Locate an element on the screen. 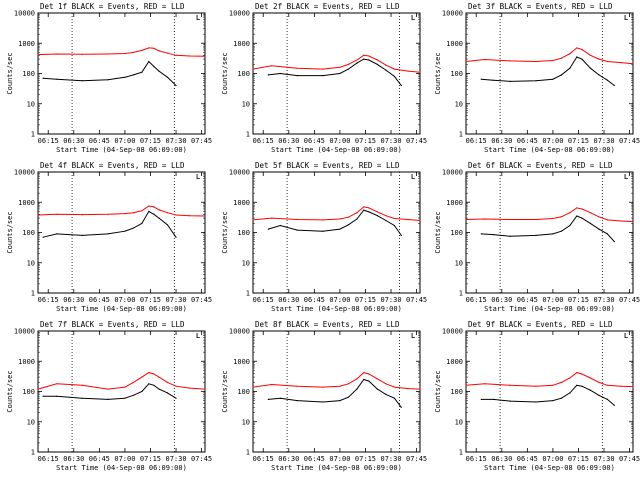 The width and height of the screenshot is (640, 480). plot-frame is located at coordinates (549, 232).